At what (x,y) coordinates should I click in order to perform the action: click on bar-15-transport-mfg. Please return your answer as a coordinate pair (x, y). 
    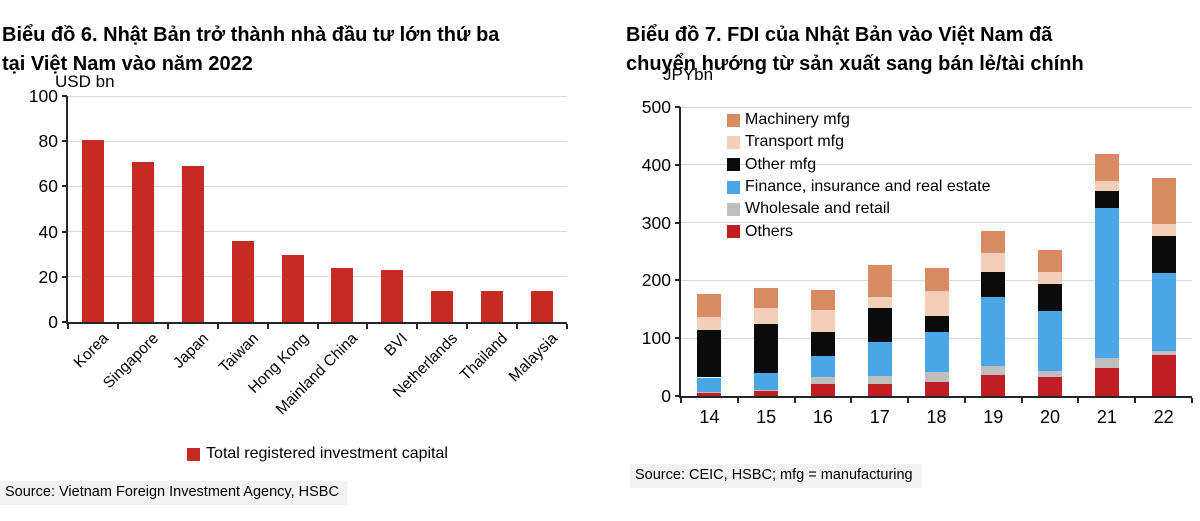
    Looking at the image, I should click on (766, 316).